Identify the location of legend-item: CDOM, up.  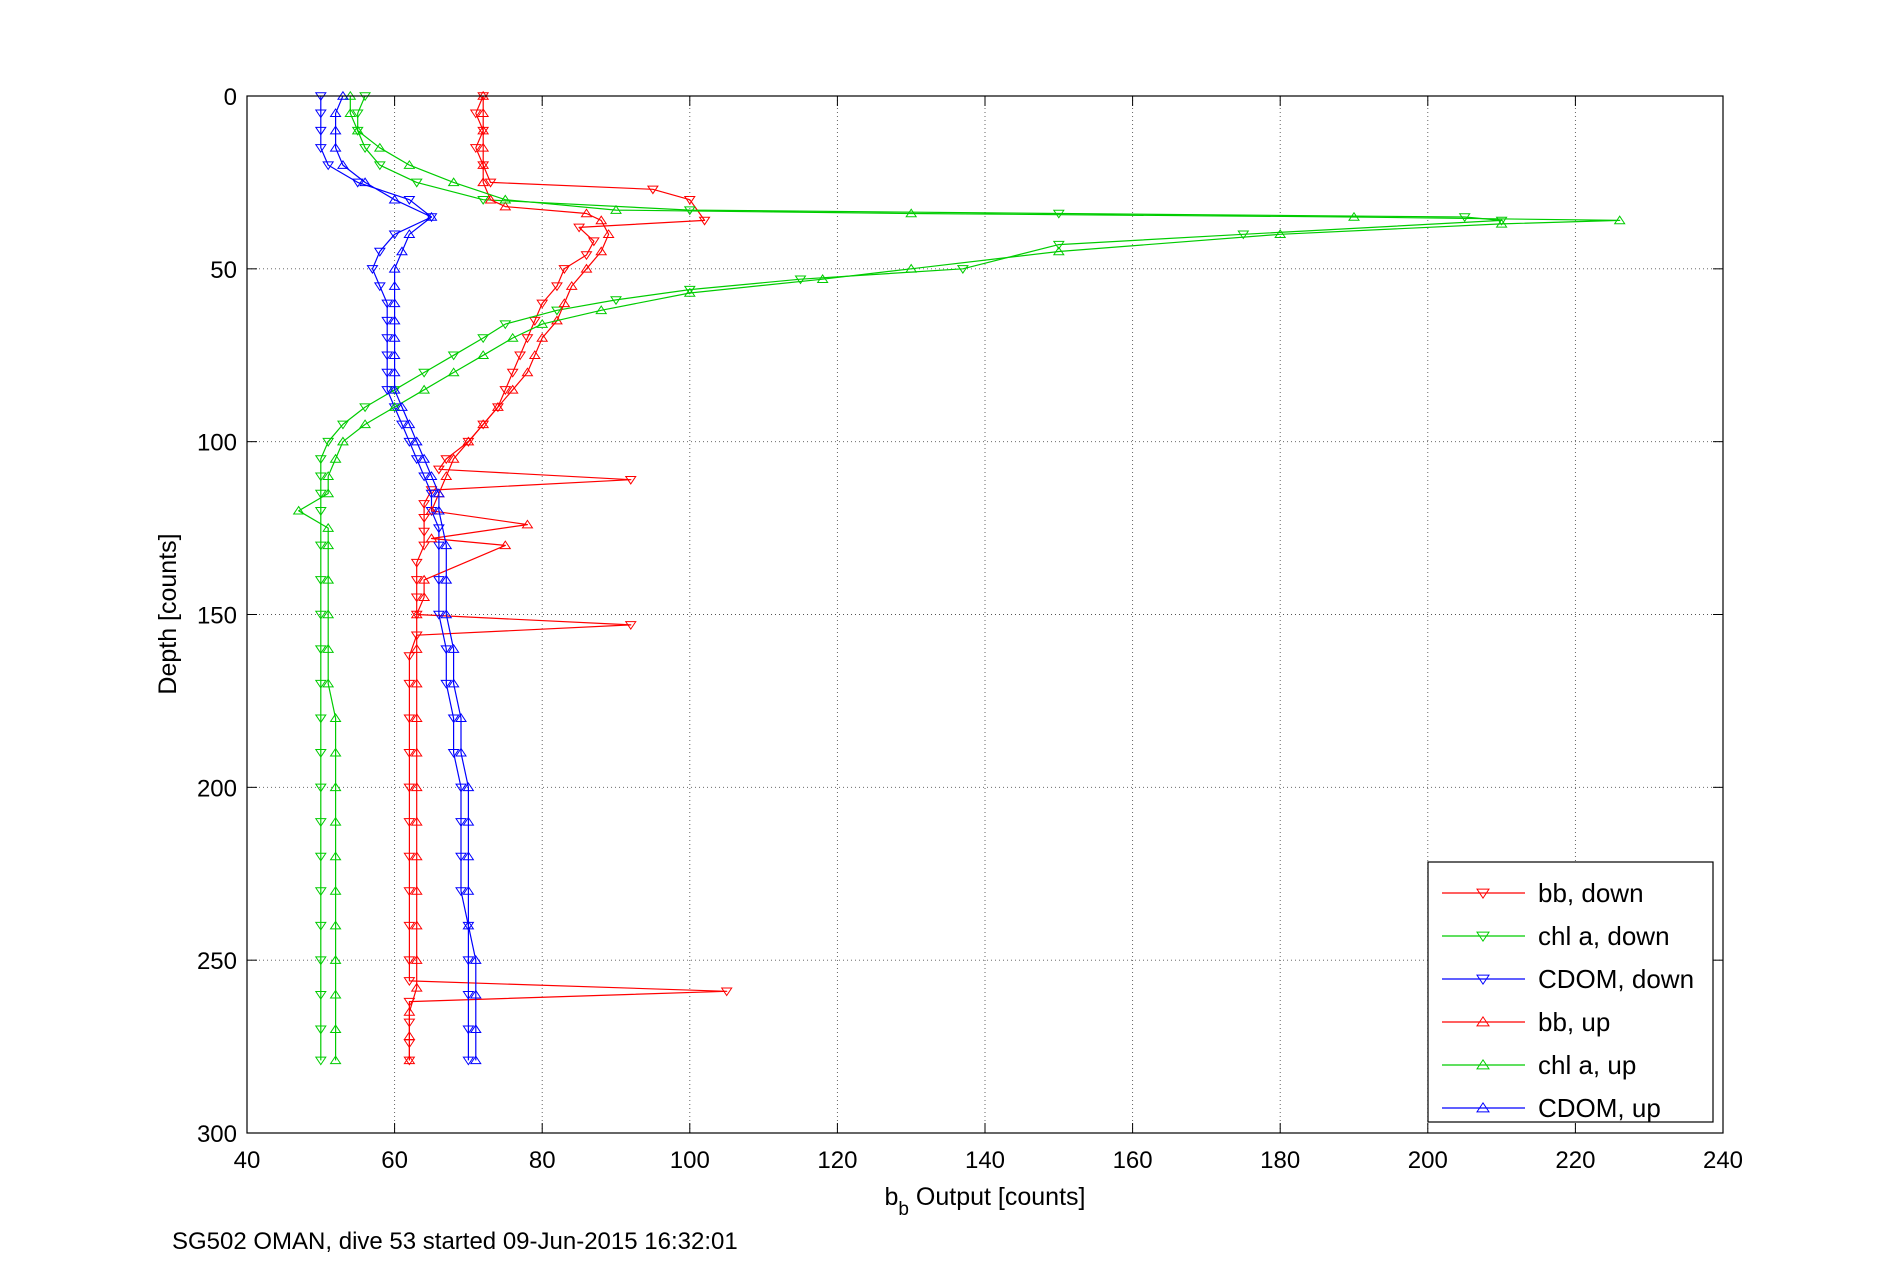
(1551, 1108).